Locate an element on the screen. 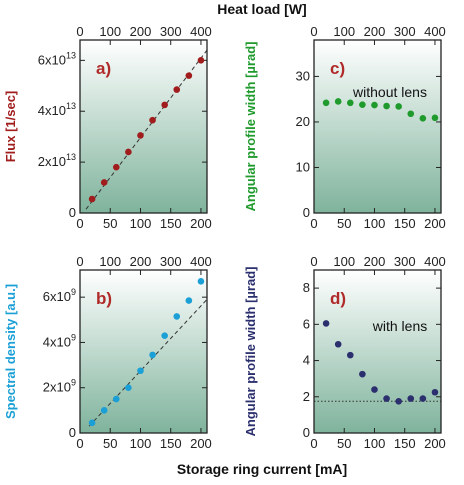 Image resolution: width=464 pixels, height=485 pixels. y-tick-mantissa: 6x10 is located at coordinates (57, 296).